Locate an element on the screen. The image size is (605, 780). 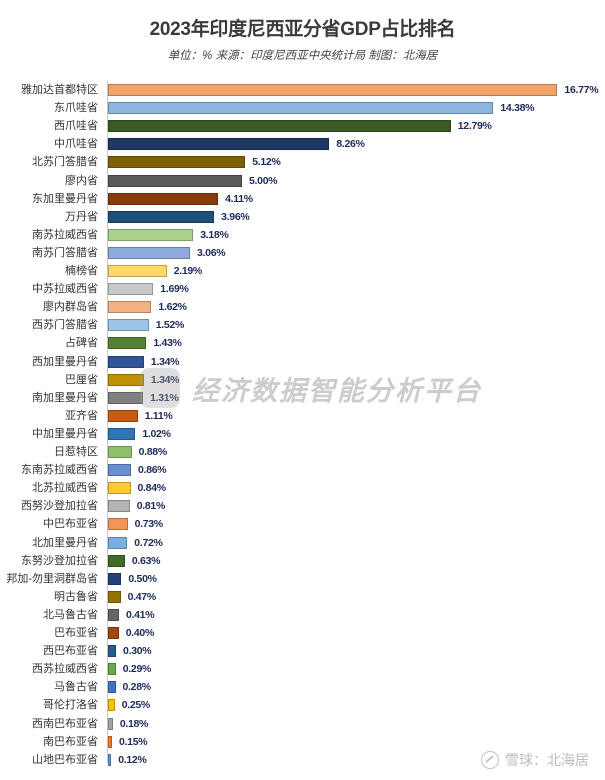
value-label: 14.38% is located at coordinates (517, 108).